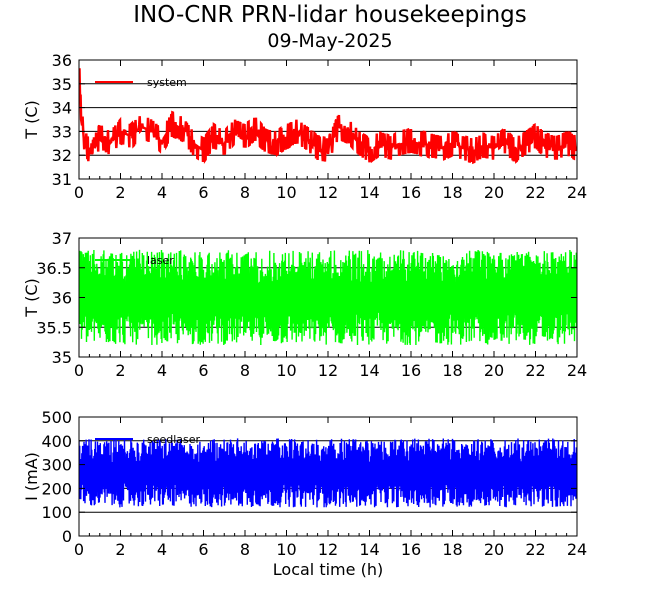 The width and height of the screenshot is (660, 595). What do you see at coordinates (330, 15) in the screenshot?
I see `figure-title: INO-CNR PRN-lidar housekeepings` at bounding box center [330, 15].